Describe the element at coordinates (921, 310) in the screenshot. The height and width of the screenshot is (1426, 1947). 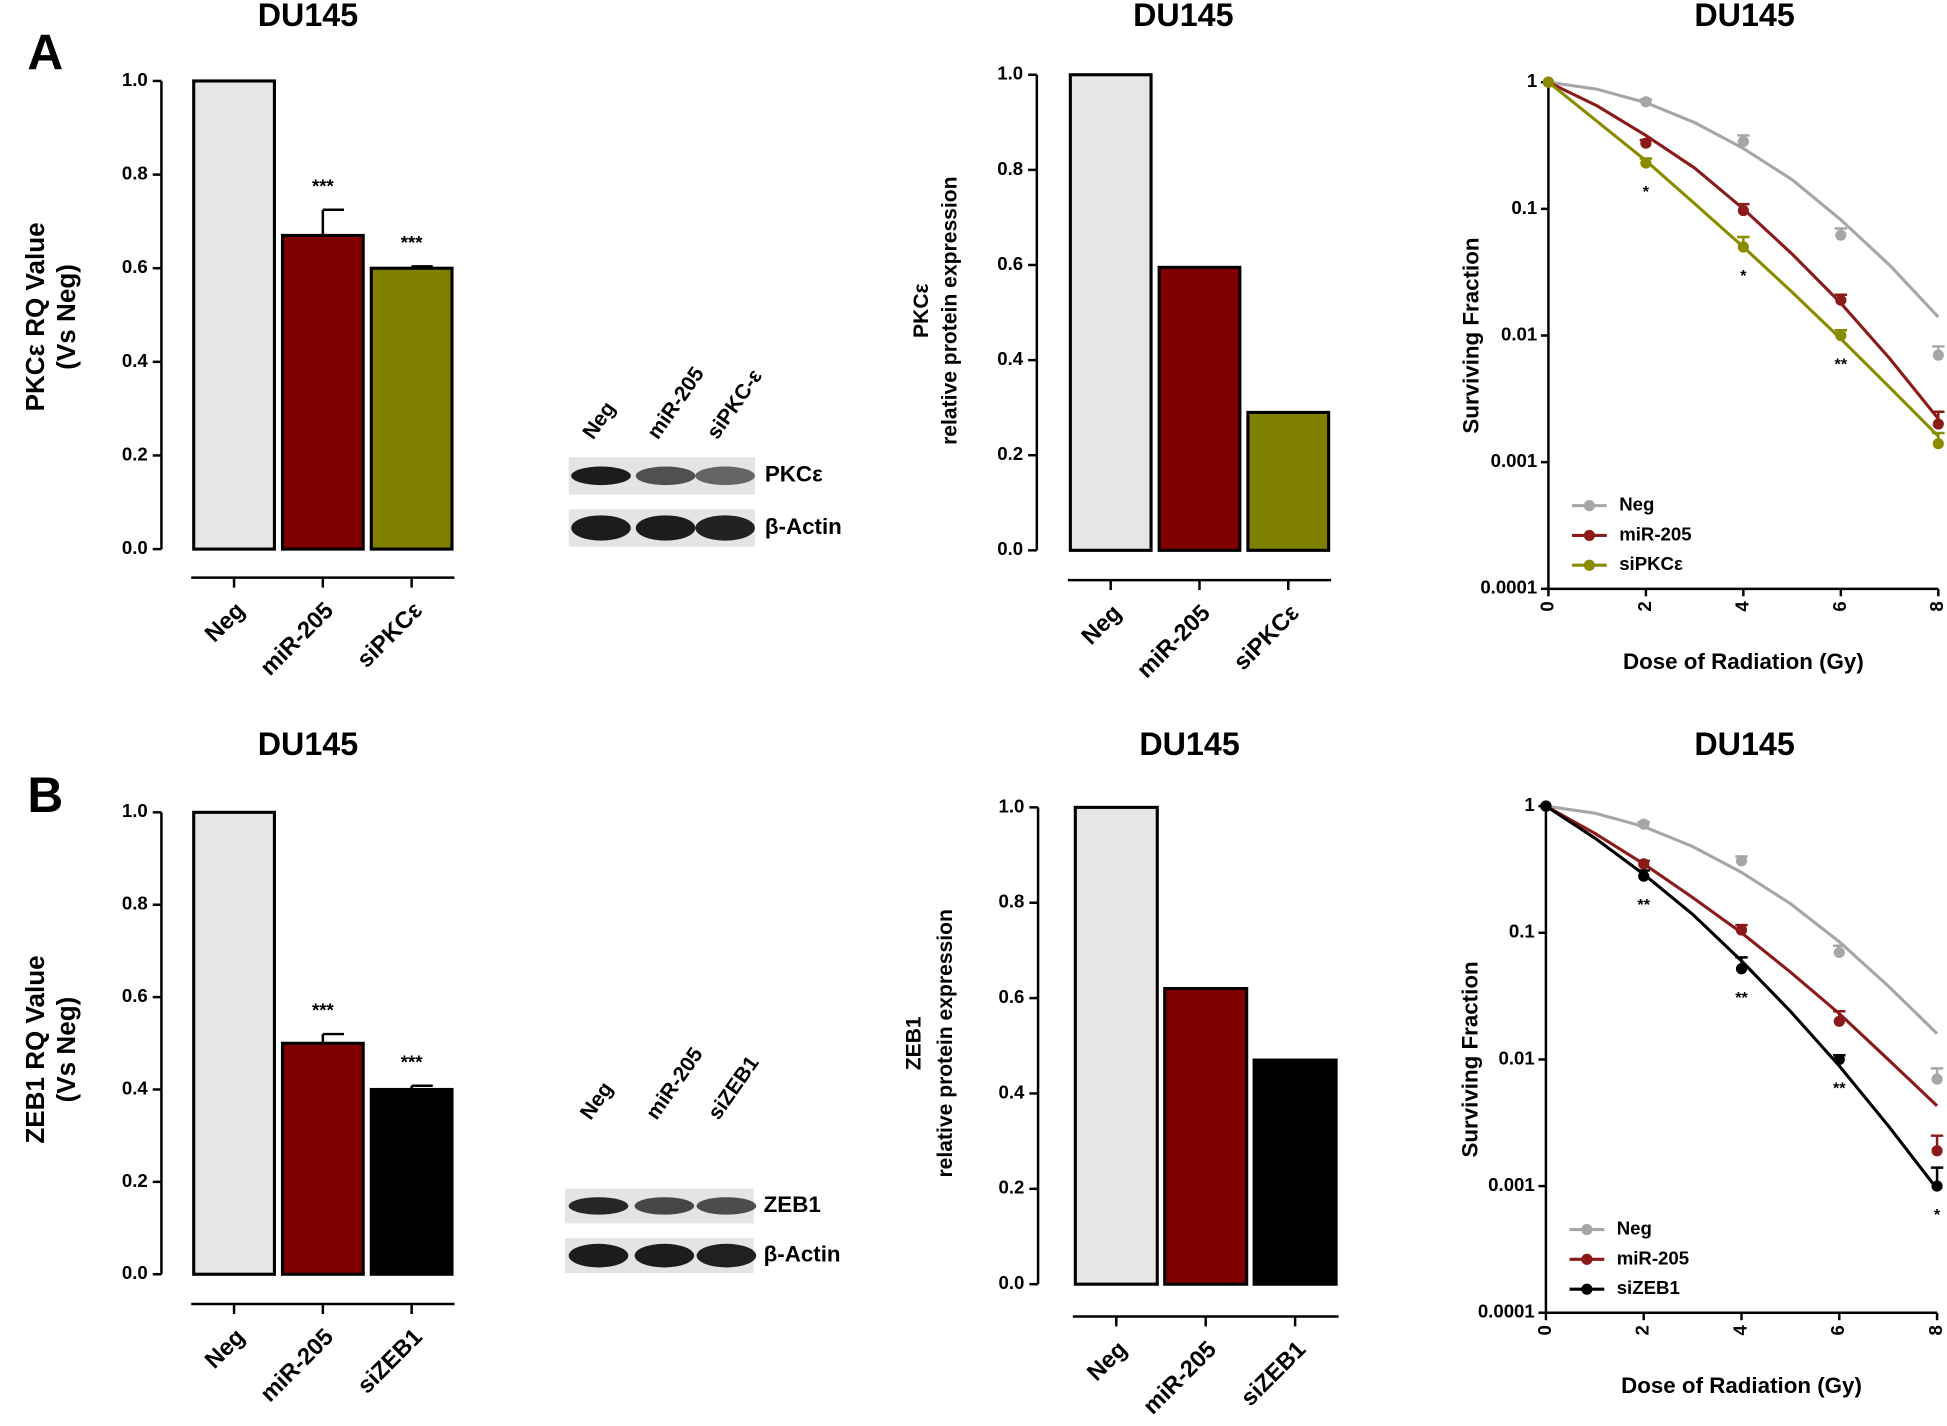
I see `y-axis-label: PKCε` at that location.